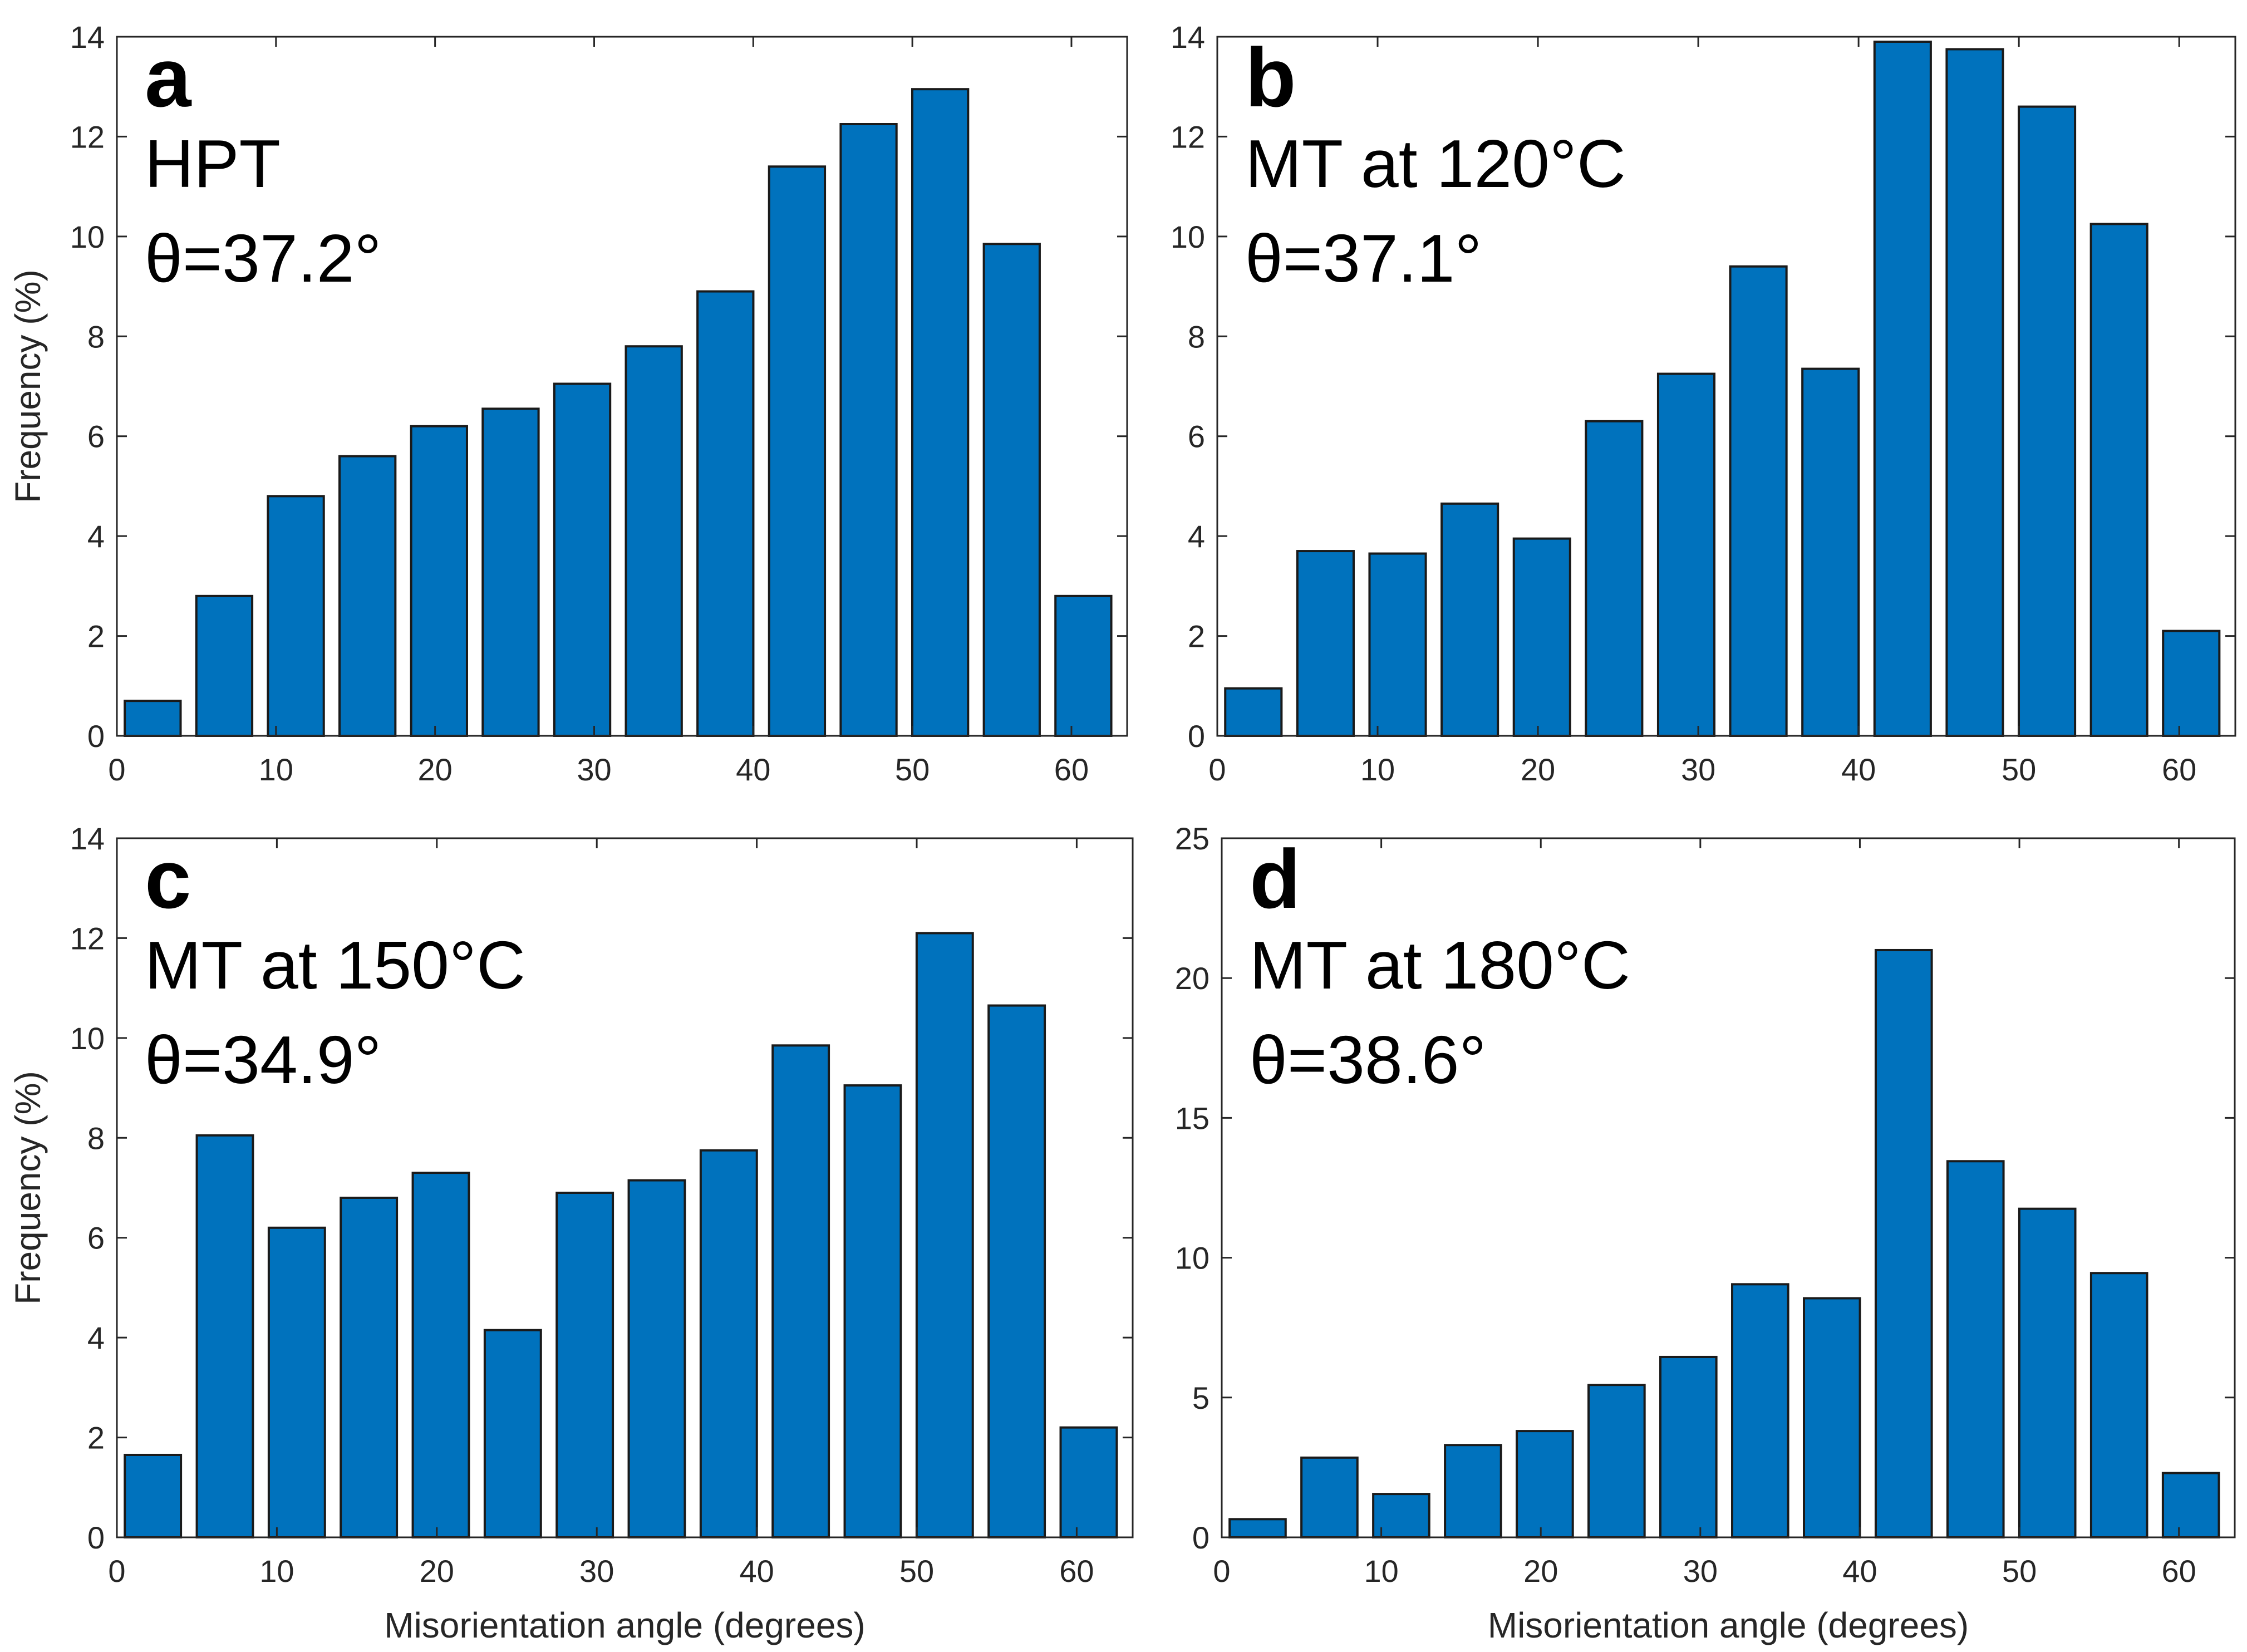 The height and width of the screenshot is (1652, 2247). What do you see at coordinates (1188, 237) in the screenshot?
I see `panel-b-ytick-label-10: 10` at bounding box center [1188, 237].